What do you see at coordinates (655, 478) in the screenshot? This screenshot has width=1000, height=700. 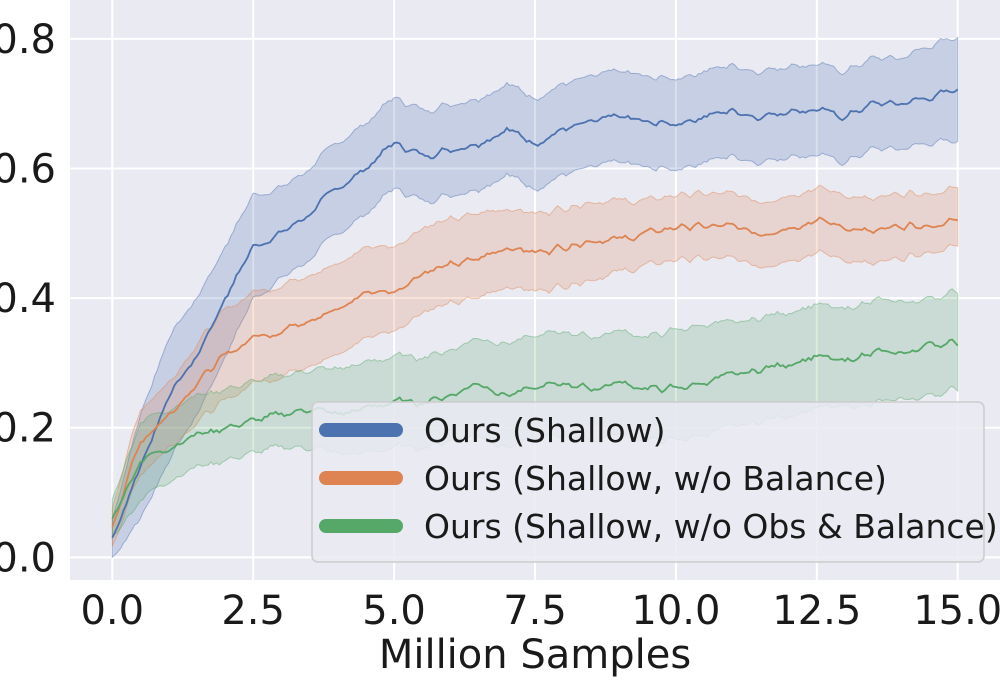 I see `legend-label: Ours (Shallow, w/o Balance)` at bounding box center [655, 478].